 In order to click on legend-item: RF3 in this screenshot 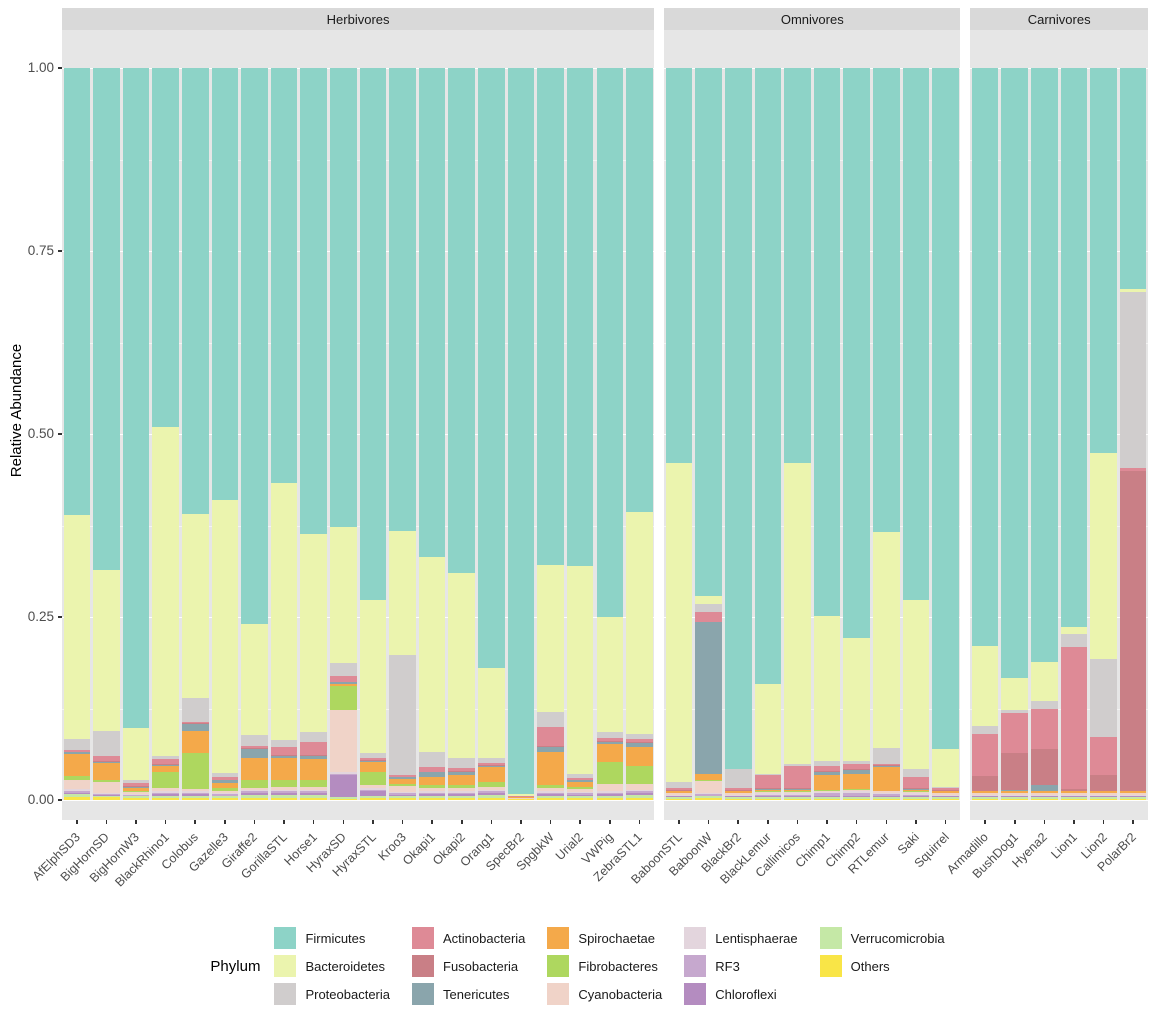, I will do `click(740, 966)`.